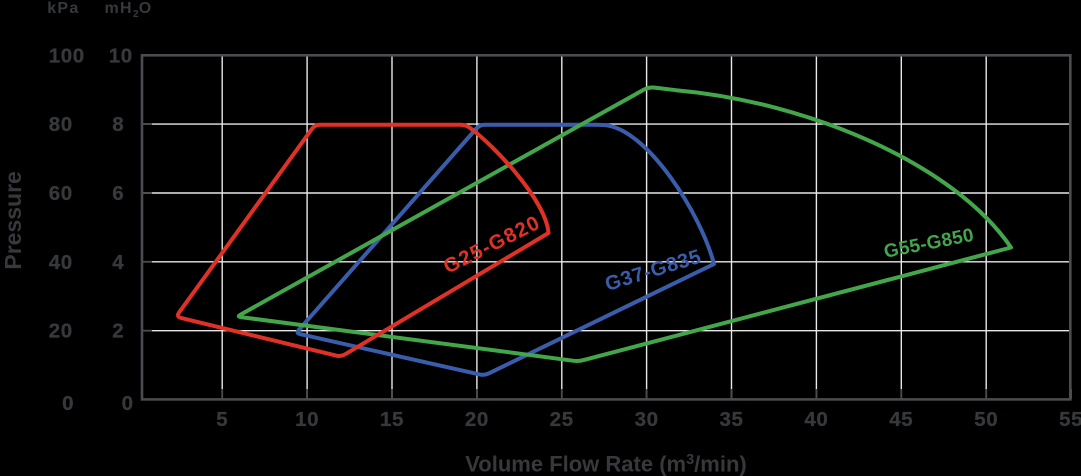 The height and width of the screenshot is (476, 1081). Describe the element at coordinates (128, 10) in the screenshot. I see `svg-text: mH2O` at that location.